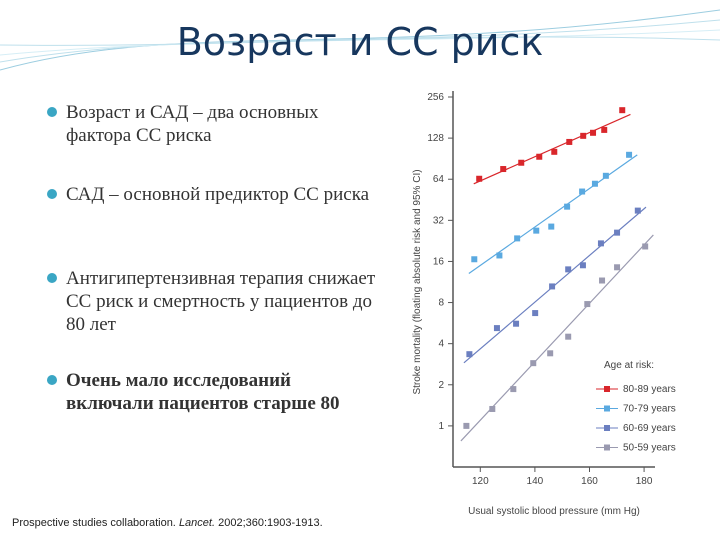  What do you see at coordinates (94, 523) in the screenshot?
I see `citation-author: Prospective studies collaboration.` at bounding box center [94, 523].